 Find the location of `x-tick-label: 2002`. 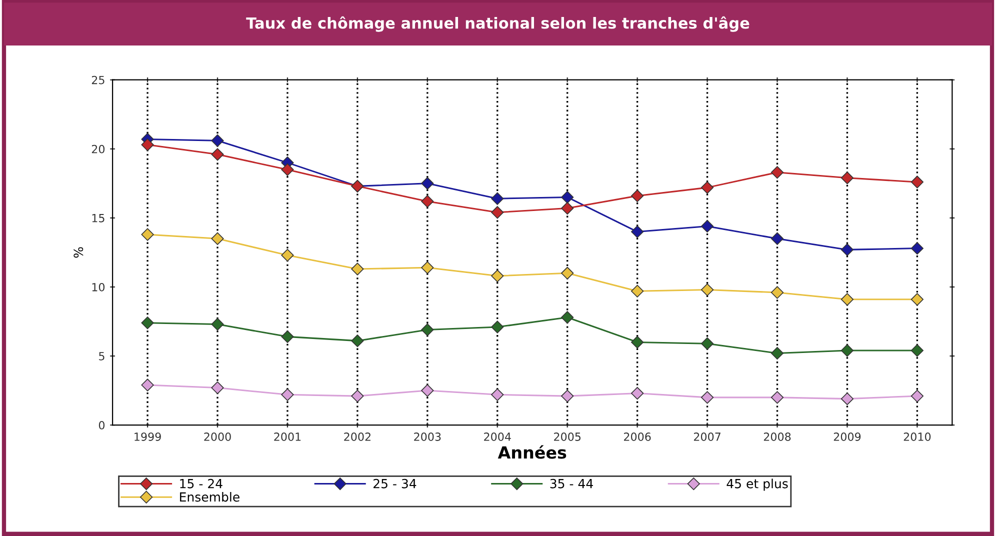

x-tick-label: 2002 is located at coordinates (357, 436).